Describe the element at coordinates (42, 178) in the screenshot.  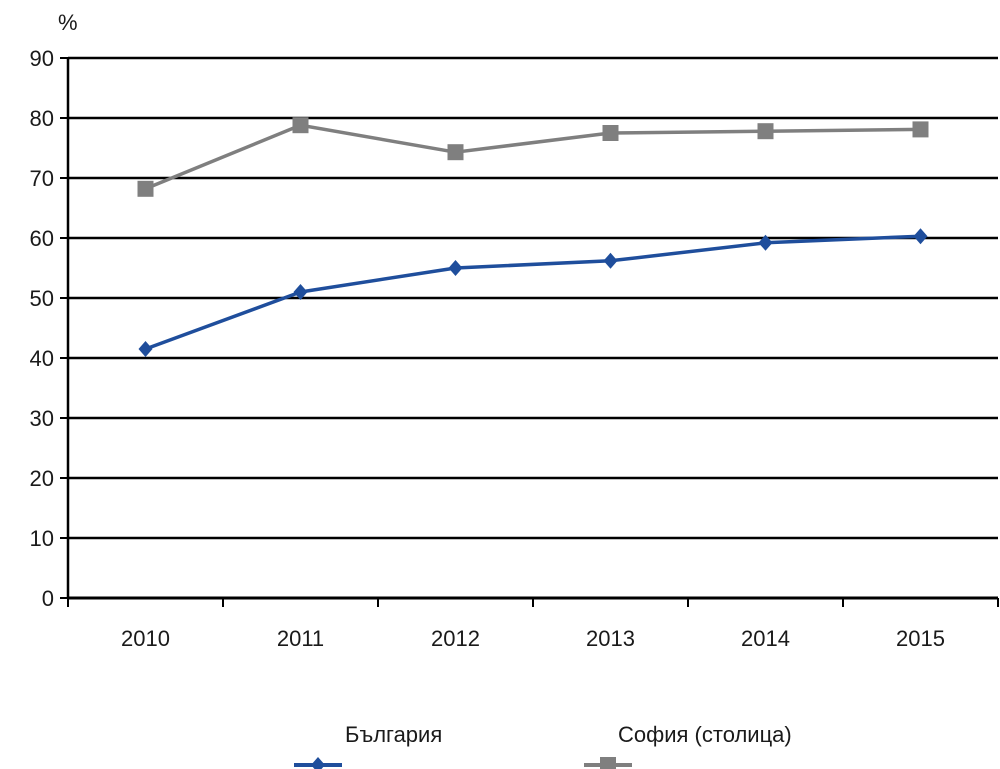
I see `y-tick-label: 70` at that location.